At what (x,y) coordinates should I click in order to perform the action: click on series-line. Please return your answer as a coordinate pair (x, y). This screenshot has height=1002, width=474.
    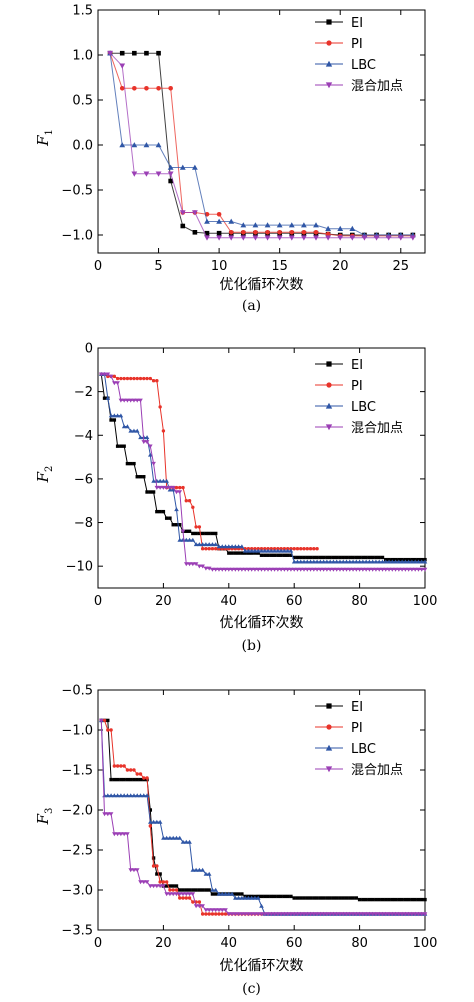
    Looking at the image, I should click on (263, 471).